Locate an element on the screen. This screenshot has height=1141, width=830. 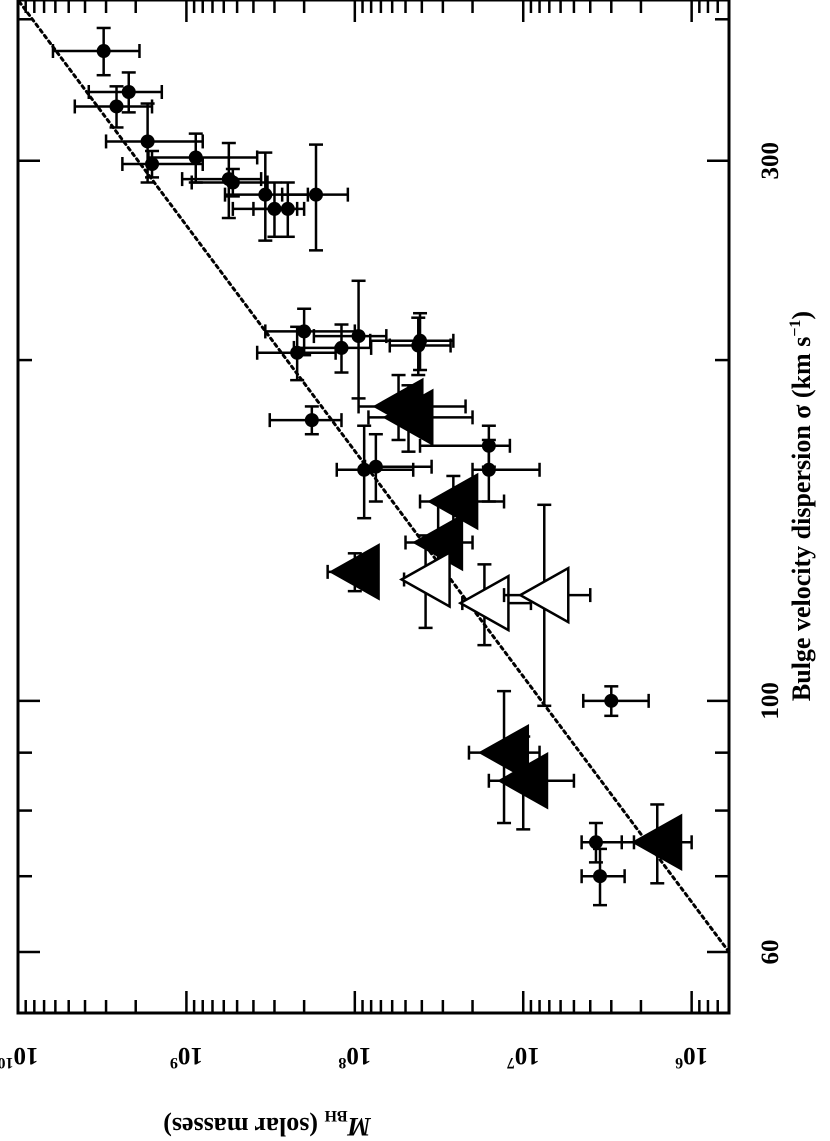
y-tick-label: 10⁶ is located at coordinates (691, 1056).